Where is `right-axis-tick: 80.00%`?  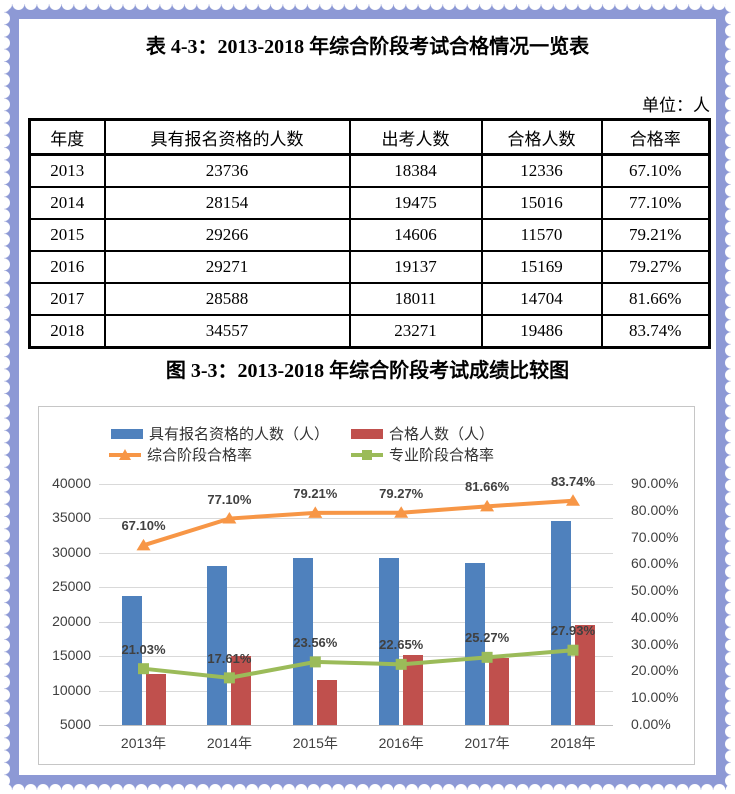 right-axis-tick: 80.00% is located at coordinates (655, 509).